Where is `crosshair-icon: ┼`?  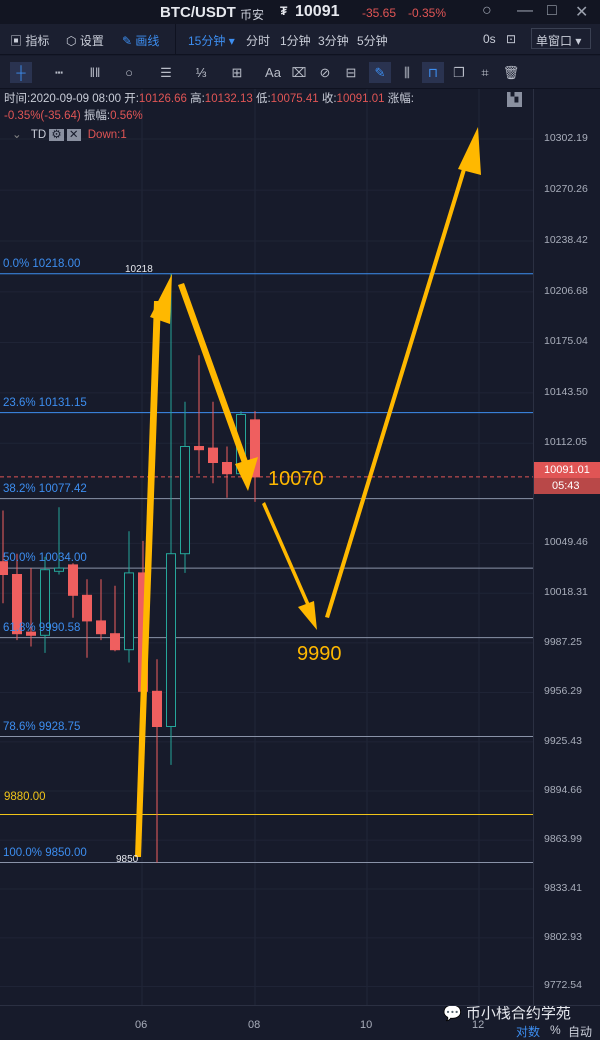 crosshair-icon: ┼ is located at coordinates (21, 72).